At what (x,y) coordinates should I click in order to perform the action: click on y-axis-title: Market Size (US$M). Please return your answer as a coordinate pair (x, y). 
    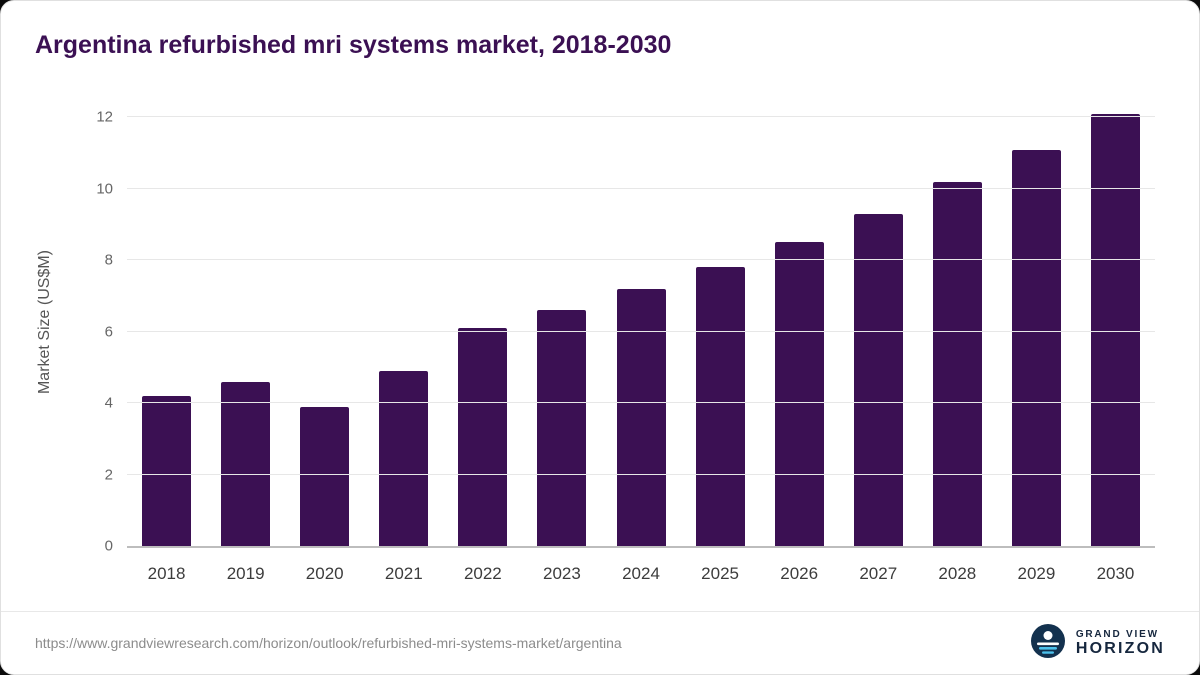
    Looking at the image, I should click on (44, 322).